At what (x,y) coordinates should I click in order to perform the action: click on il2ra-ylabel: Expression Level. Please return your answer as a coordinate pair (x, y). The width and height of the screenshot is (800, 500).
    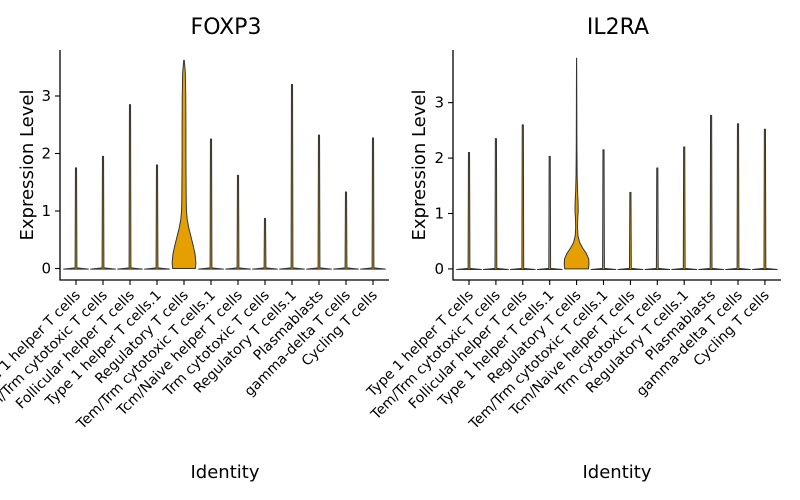
    Looking at the image, I should click on (419, 165).